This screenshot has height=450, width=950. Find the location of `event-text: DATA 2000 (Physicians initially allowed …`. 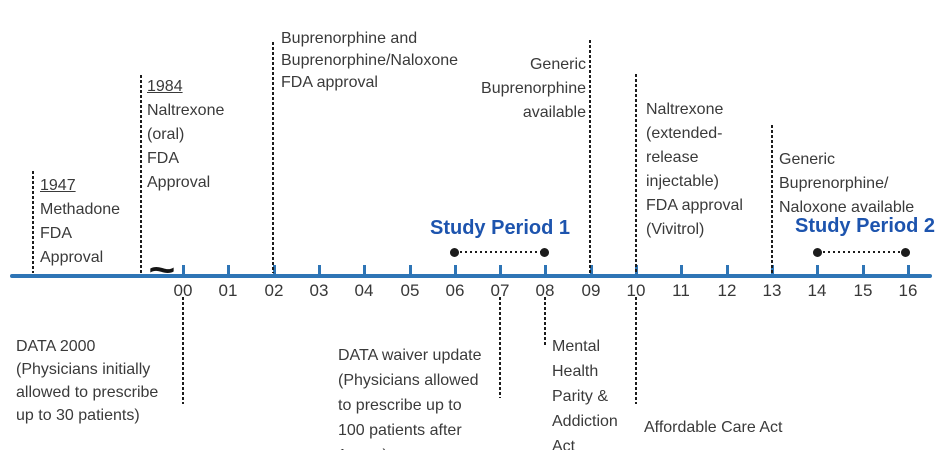

event-text: DATA 2000 (Physicians initially allowed … is located at coordinates (87, 381).